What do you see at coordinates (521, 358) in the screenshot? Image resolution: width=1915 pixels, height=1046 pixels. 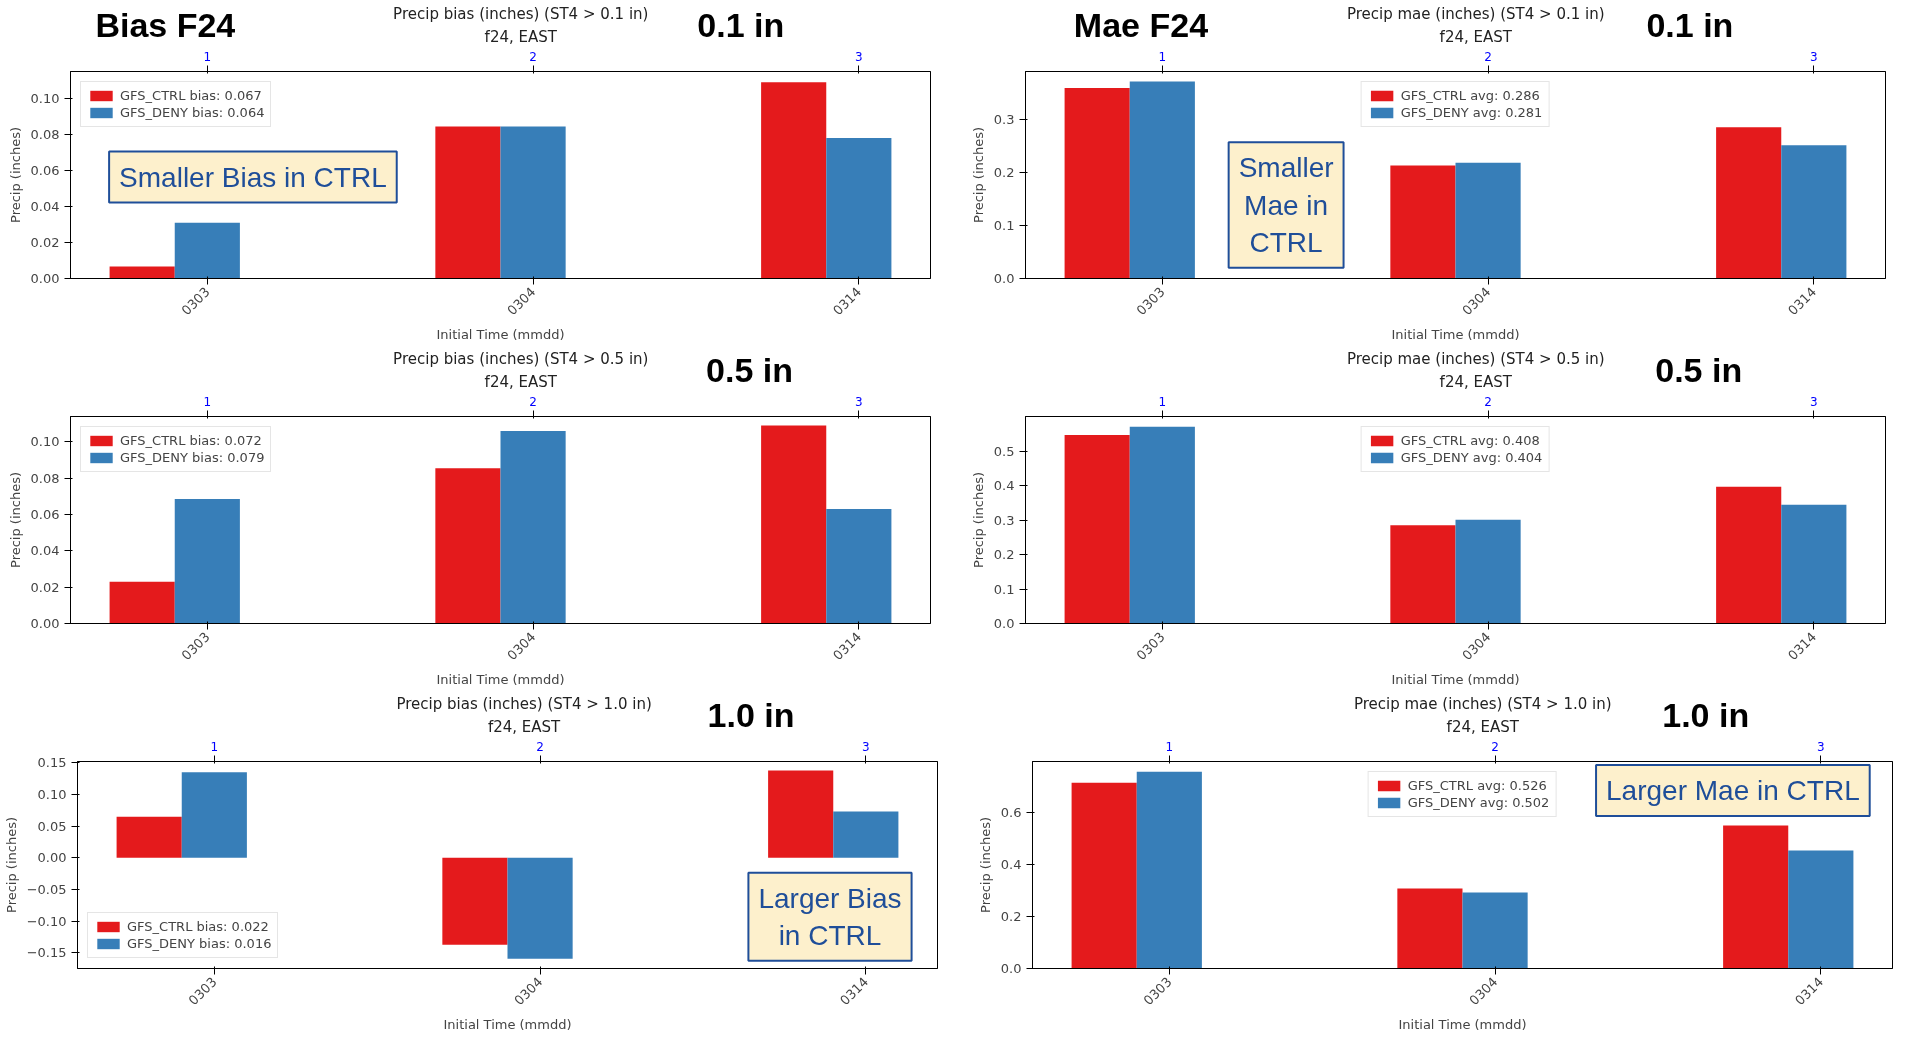 I see `chart-title: Precip bias (inches) (ST4 > 0.5 in)` at bounding box center [521, 358].